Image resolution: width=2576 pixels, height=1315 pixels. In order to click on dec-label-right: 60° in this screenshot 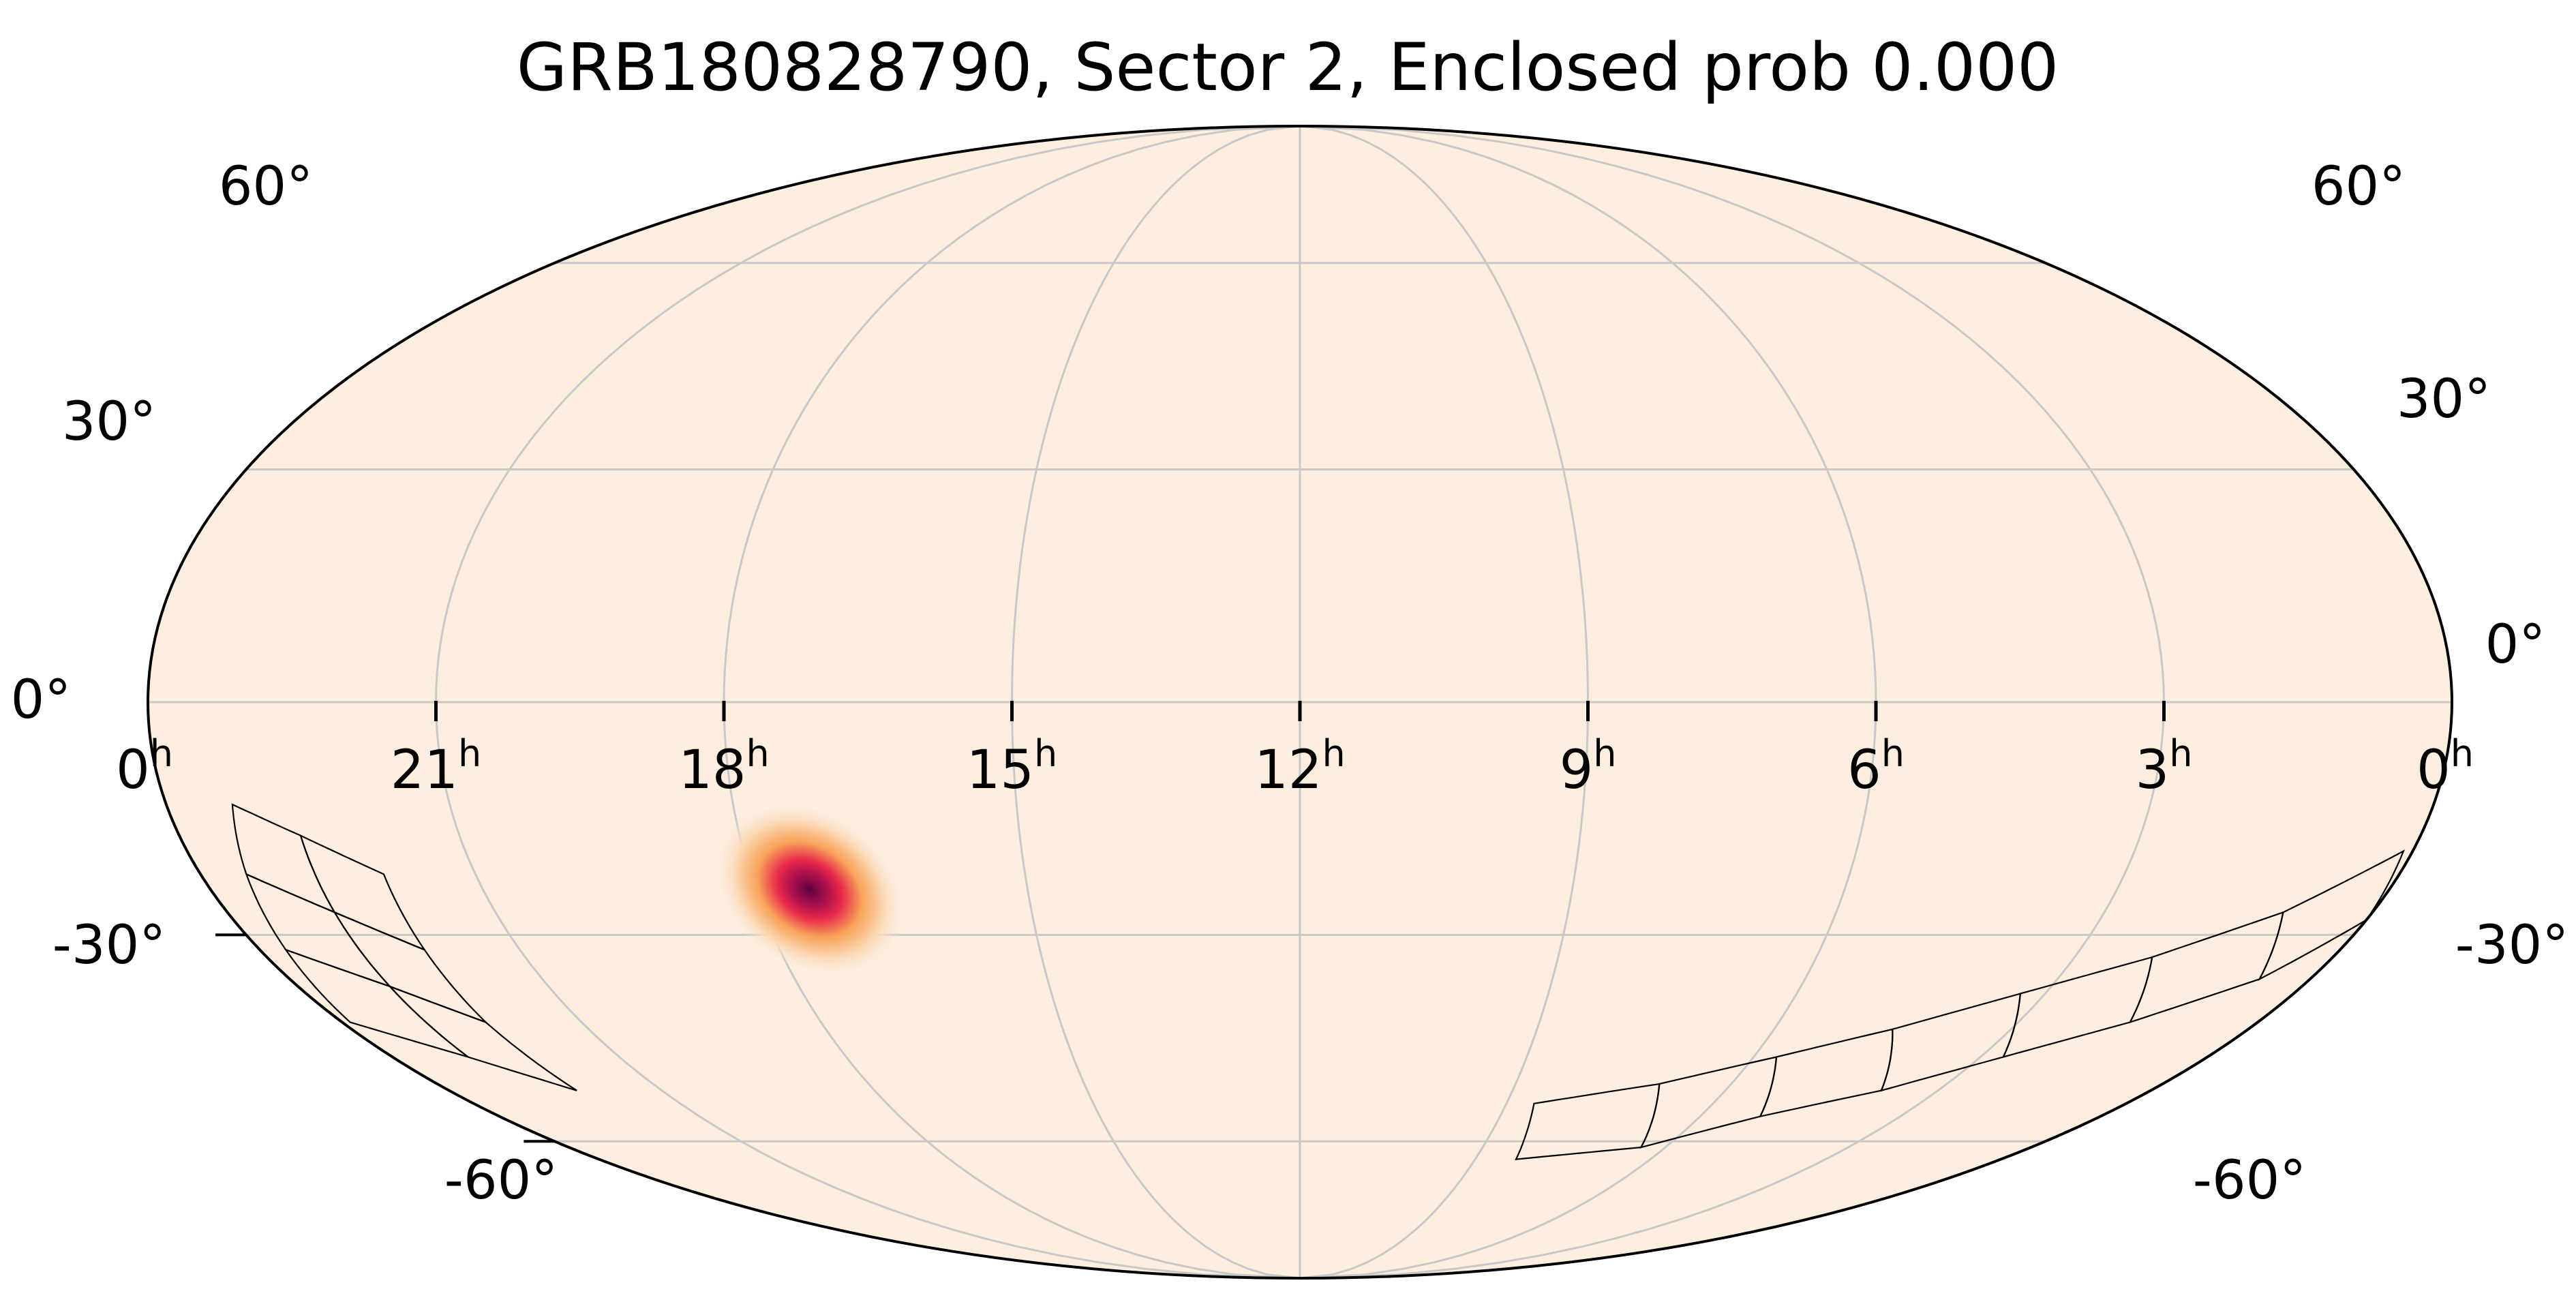, I will do `click(2359, 186)`.